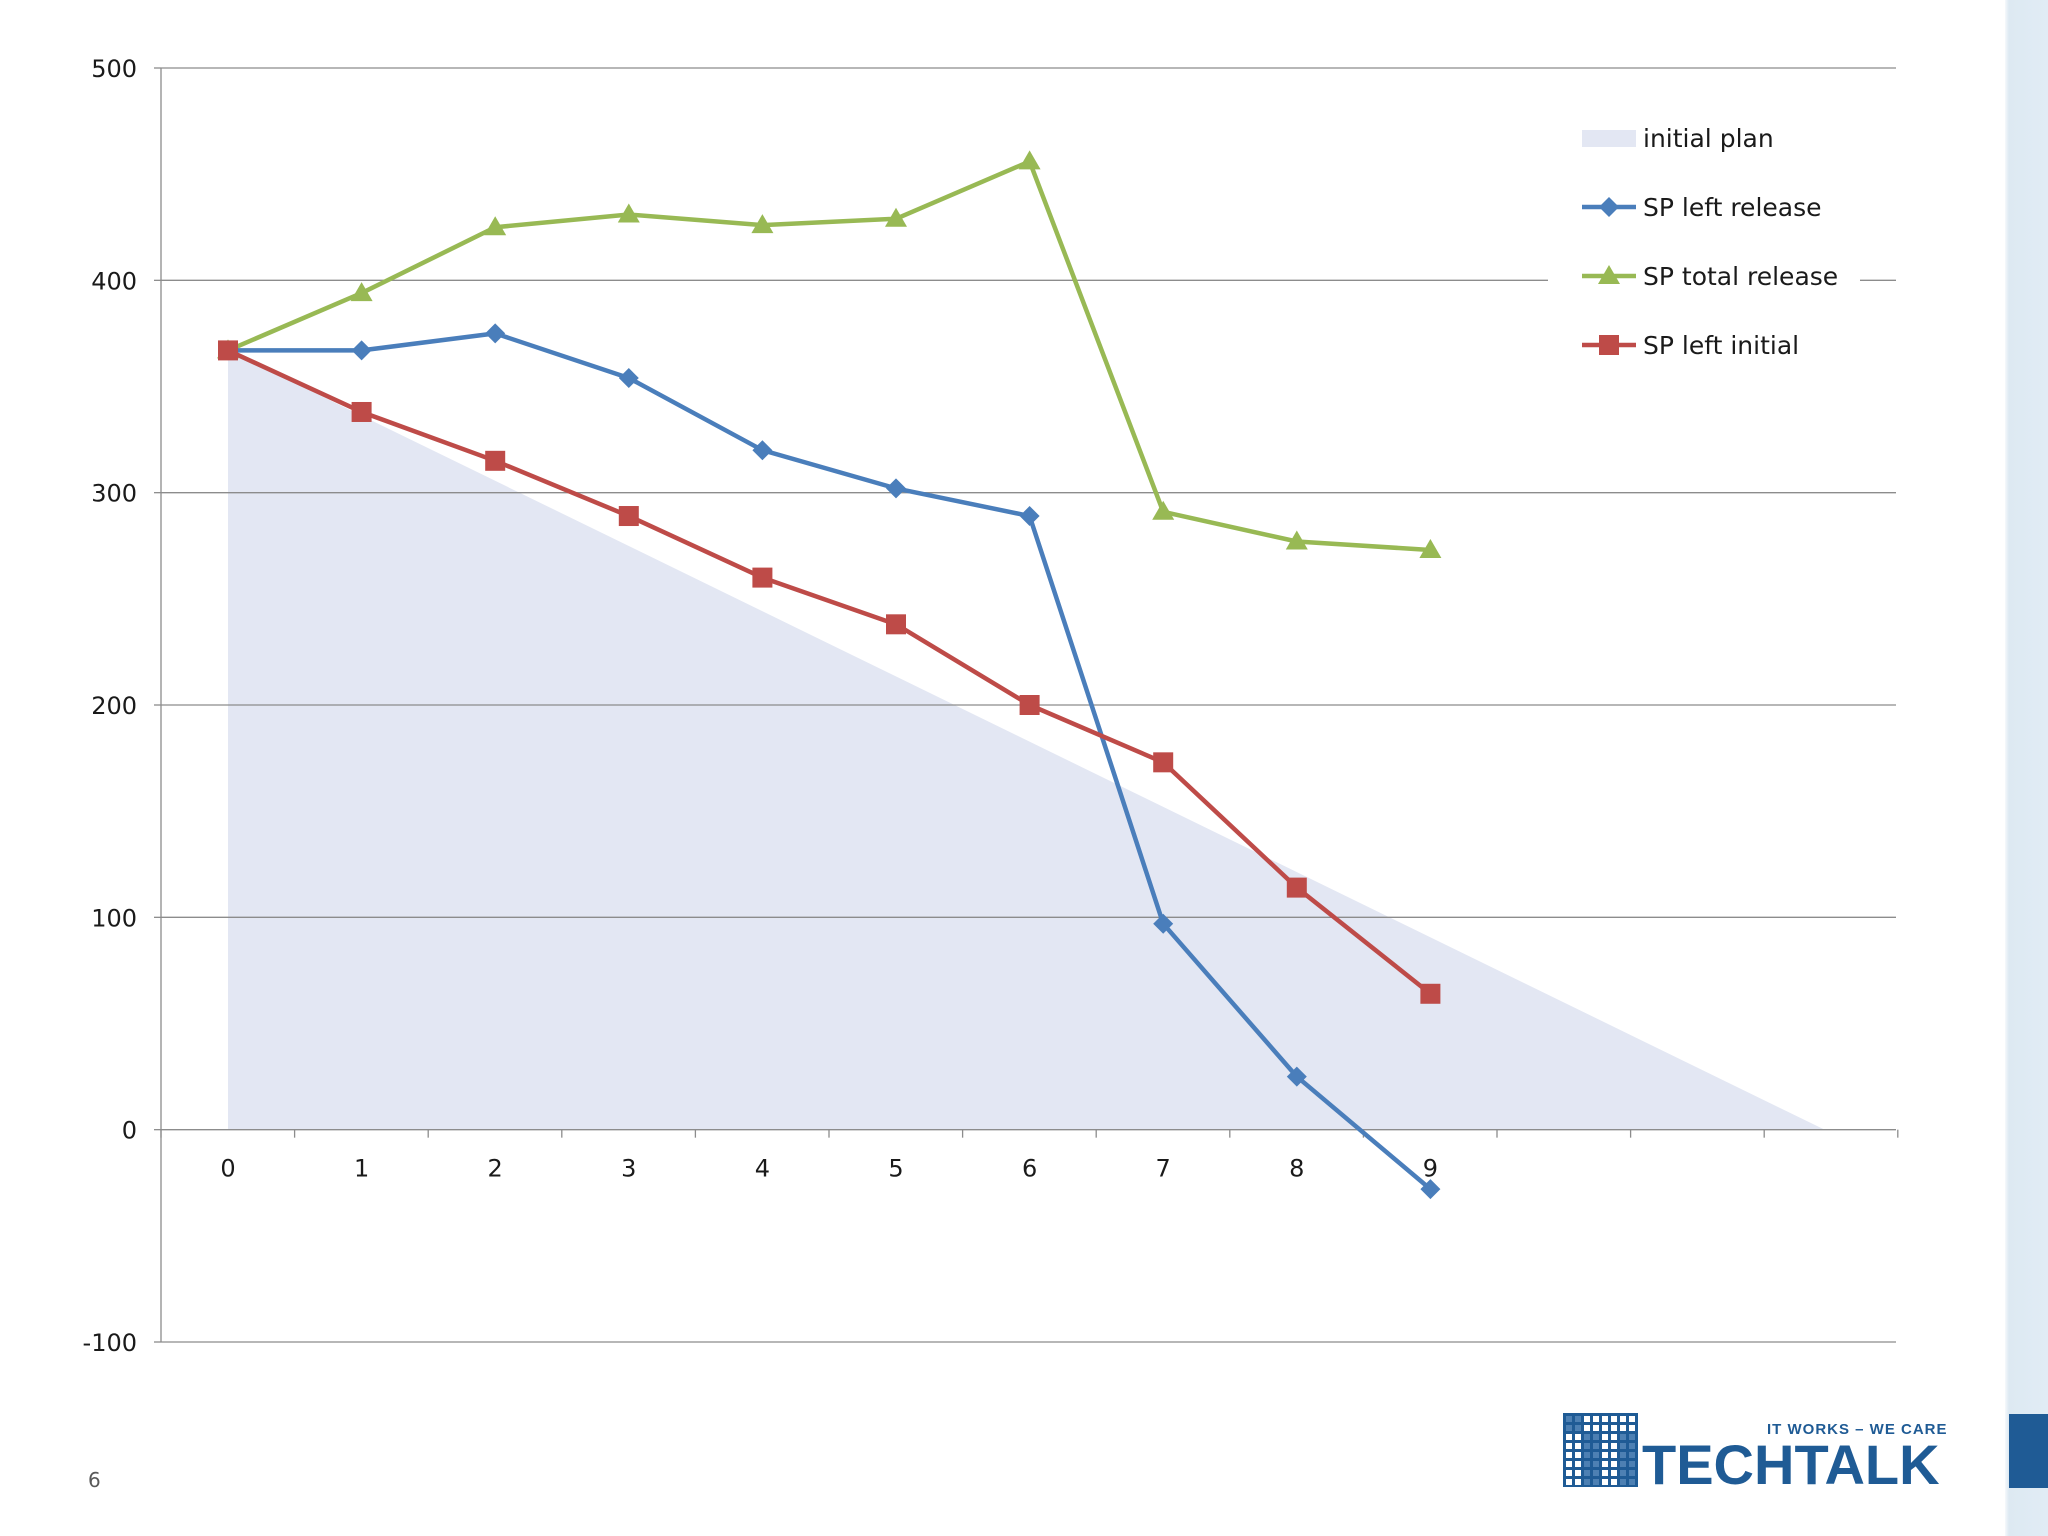 The width and height of the screenshot is (2048, 1536). Describe the element at coordinates (129, 1131) in the screenshot. I see `y-tick-label: 0` at that location.